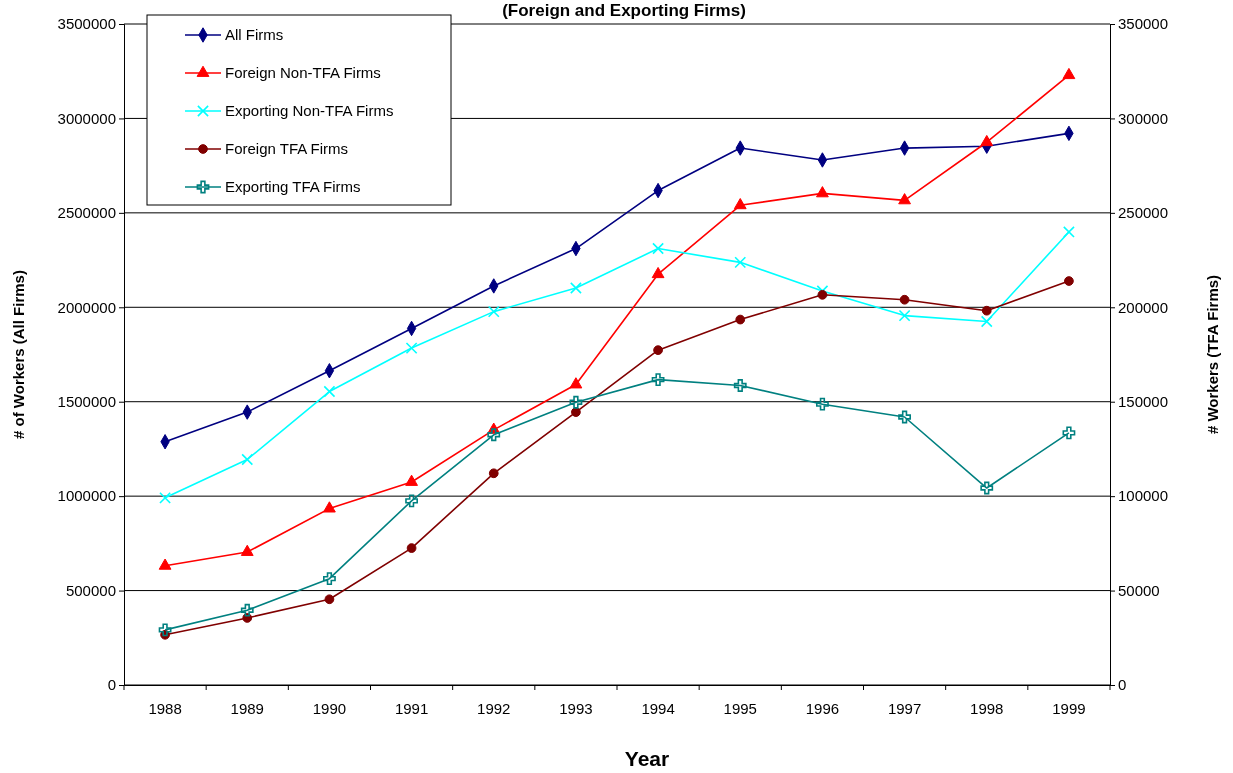 The height and width of the screenshot is (773, 1233). I want to click on y-tick-label: 500000, so click(90, 590).